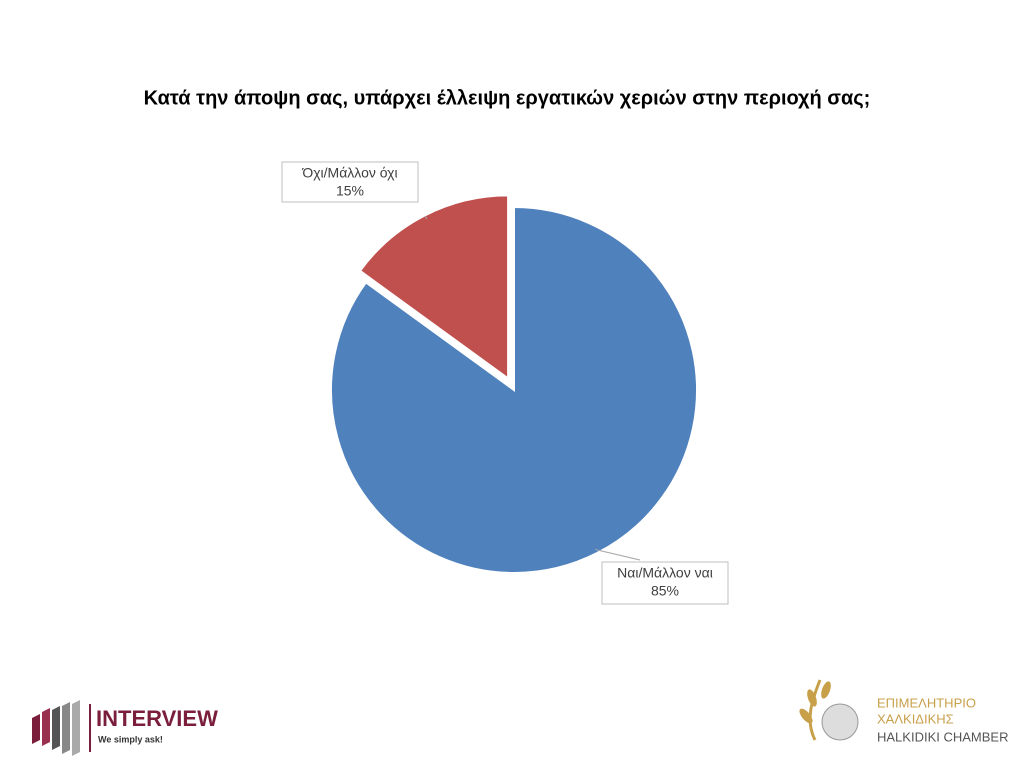 The height and width of the screenshot is (773, 1024). Describe the element at coordinates (665, 591) in the screenshot. I see `value-label: 85%` at that location.